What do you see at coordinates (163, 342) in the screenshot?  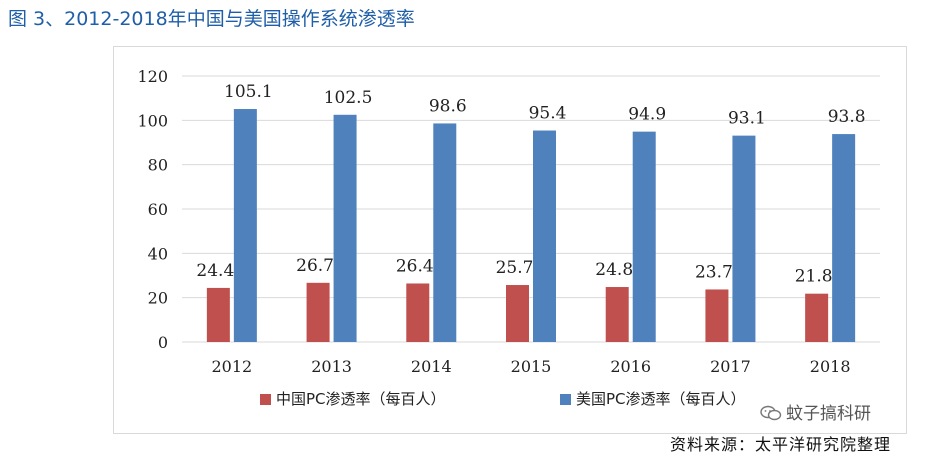 I see `y-tick-label: 0` at bounding box center [163, 342].